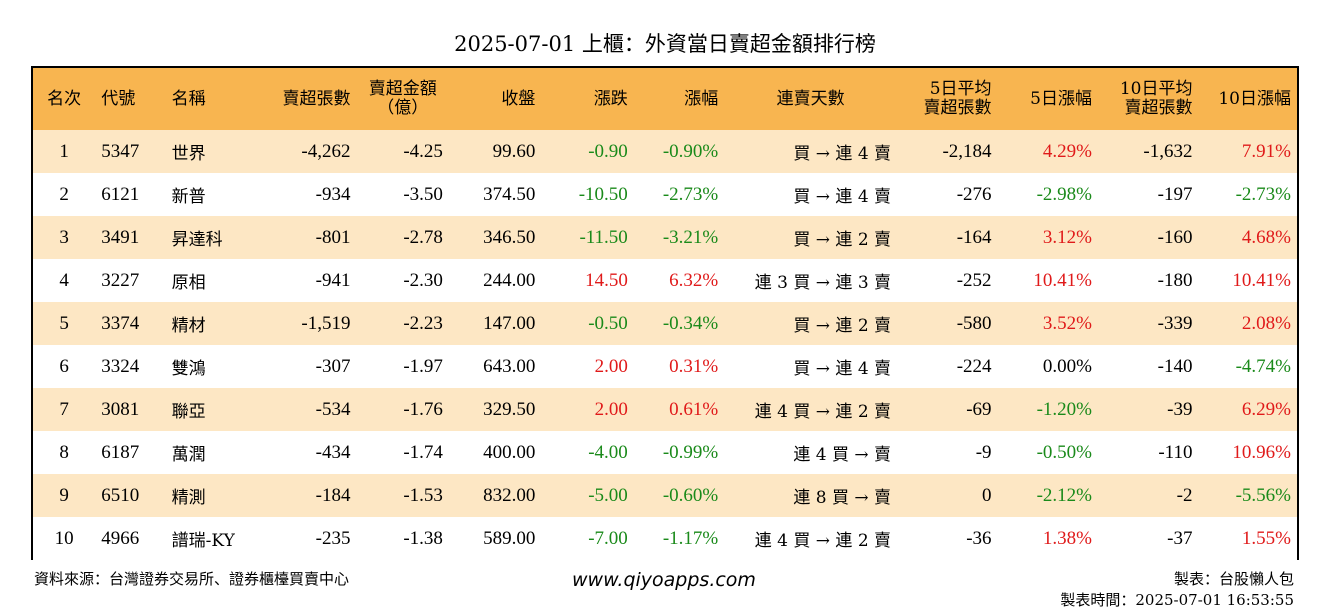 The height and width of the screenshot is (612, 1330). I want to click on cell-avg10: -2, so click(1148, 495).